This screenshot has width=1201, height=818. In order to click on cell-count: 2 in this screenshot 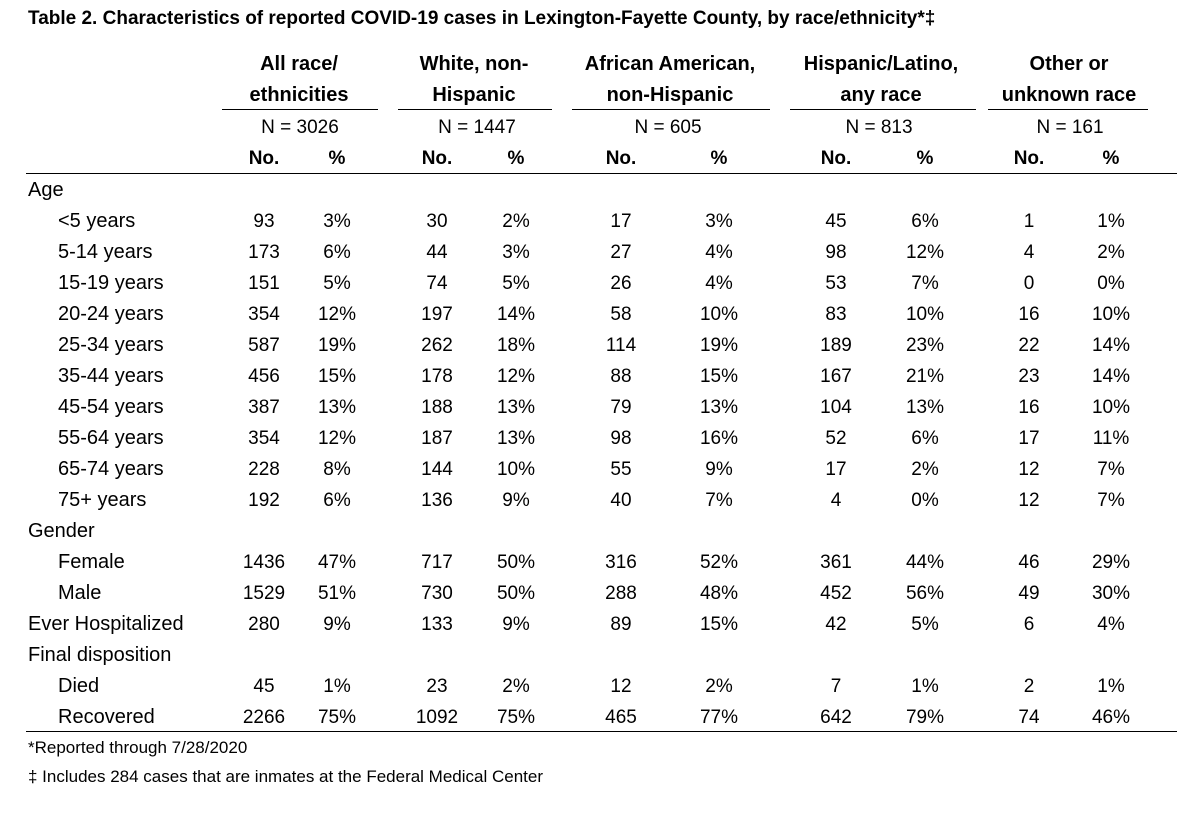, I will do `click(1029, 686)`.